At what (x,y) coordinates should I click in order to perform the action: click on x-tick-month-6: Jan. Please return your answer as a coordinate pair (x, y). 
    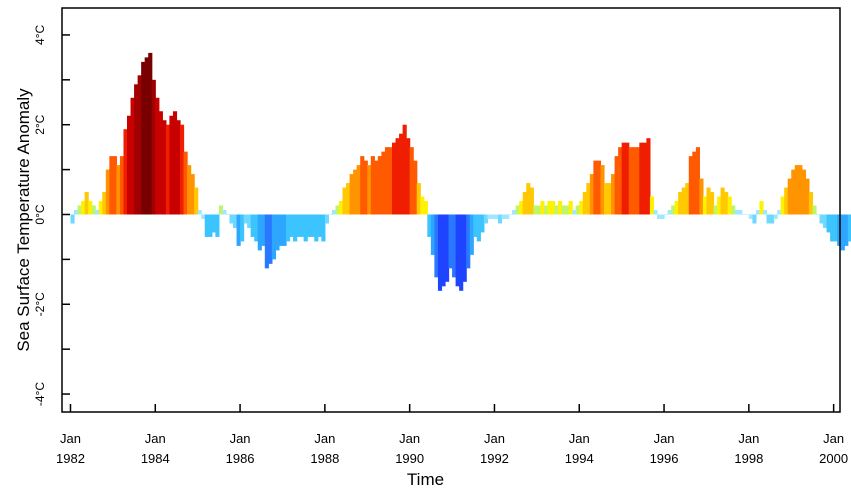
    Looking at the image, I should click on (579, 438).